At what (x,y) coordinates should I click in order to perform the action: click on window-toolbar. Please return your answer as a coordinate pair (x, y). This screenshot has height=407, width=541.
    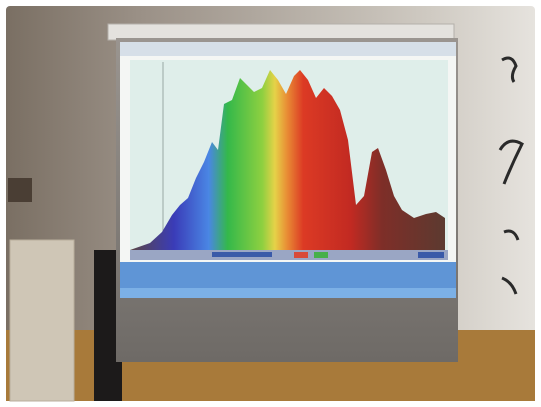
    Looking at the image, I should click on (288, 49).